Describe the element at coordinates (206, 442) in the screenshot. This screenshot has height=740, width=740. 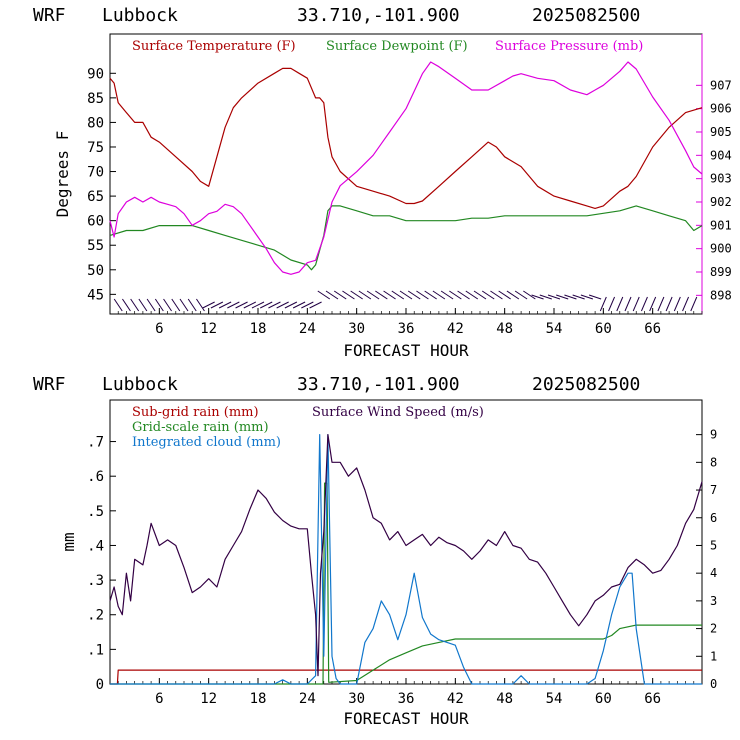
I see `legend-integrated-cloud: Integrated cloud (mm)` at that location.